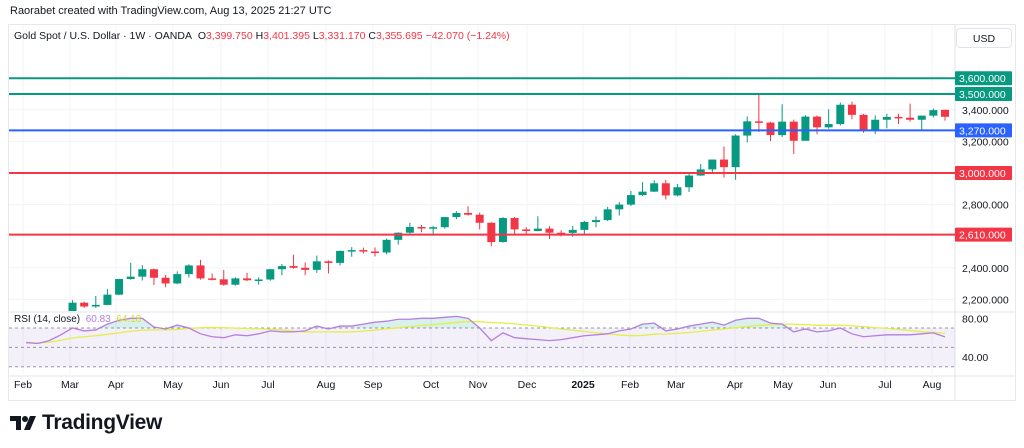 The width and height of the screenshot is (1024, 448). I want to click on time-label: Nov, so click(478, 385).